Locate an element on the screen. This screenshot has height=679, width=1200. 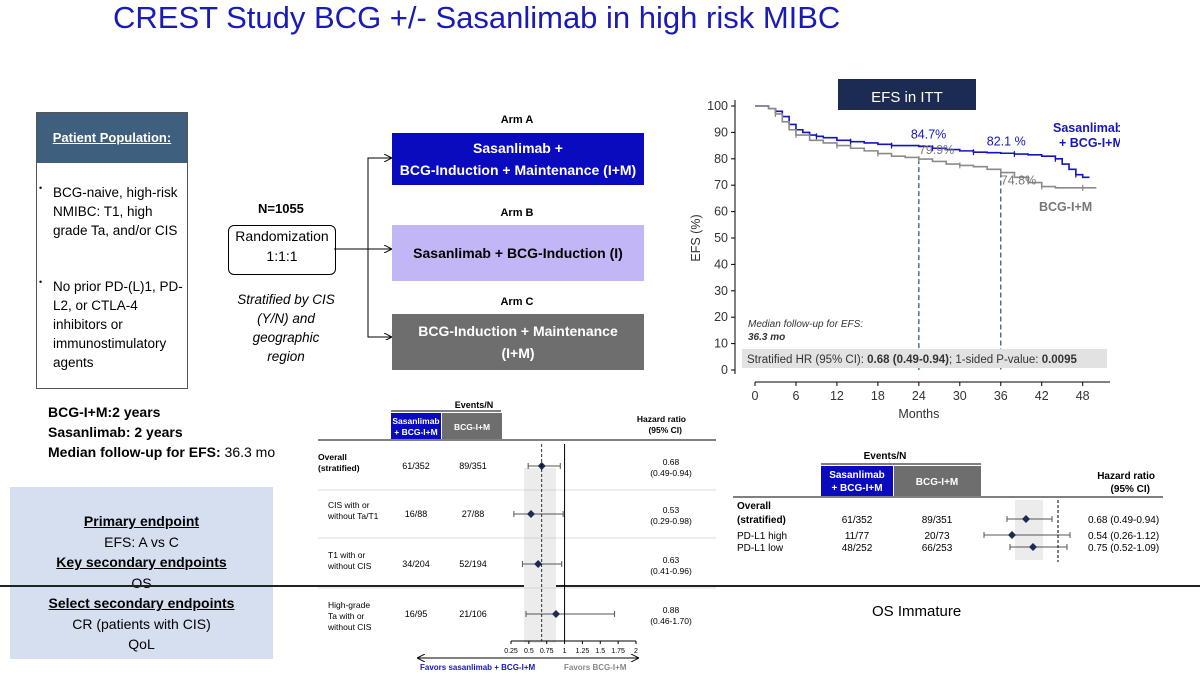
x-tick-label: 1.5 is located at coordinates (600, 651).